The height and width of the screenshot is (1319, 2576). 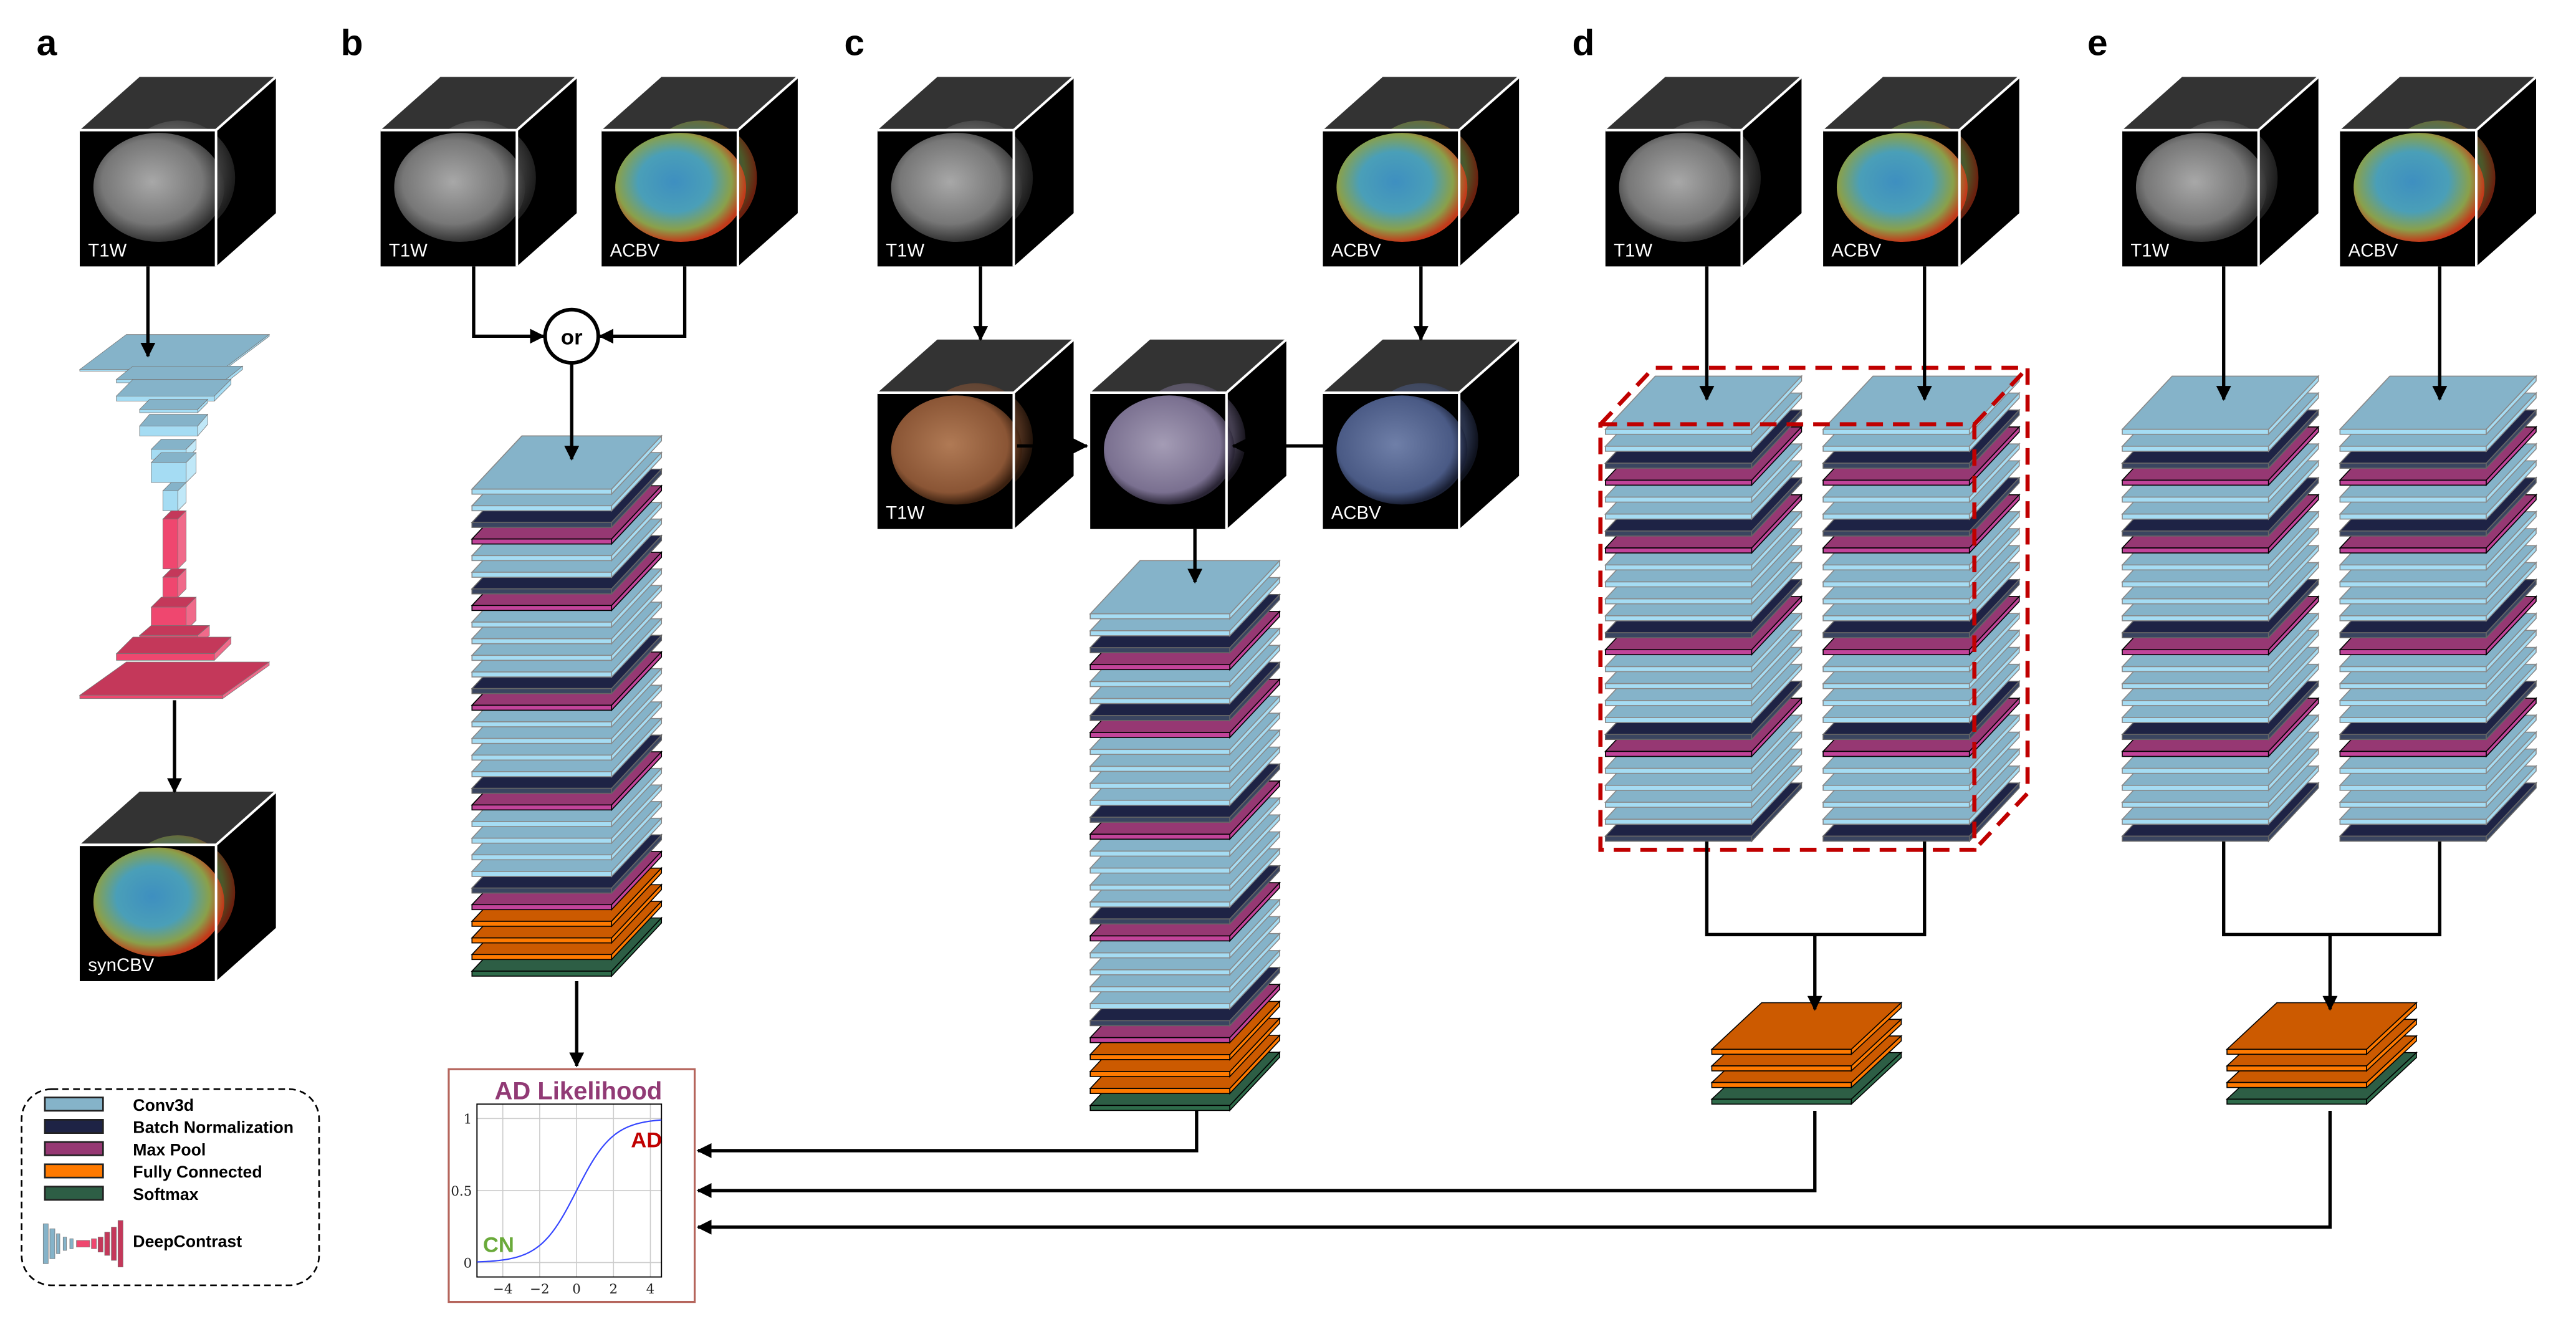 I want to click on or-node: or, so click(x=571, y=336).